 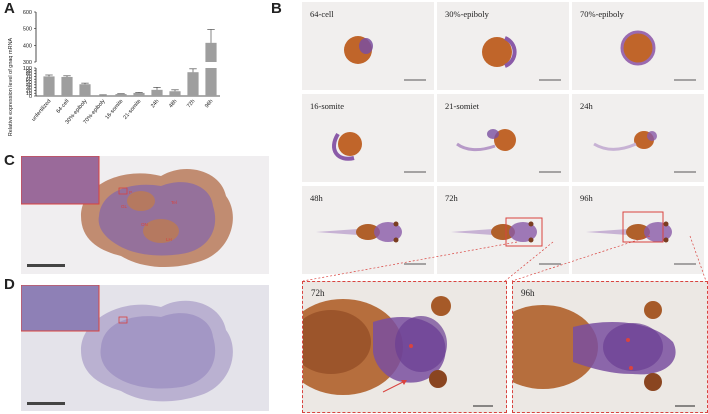 I want to click on label-p: P, so click(x=130, y=192).